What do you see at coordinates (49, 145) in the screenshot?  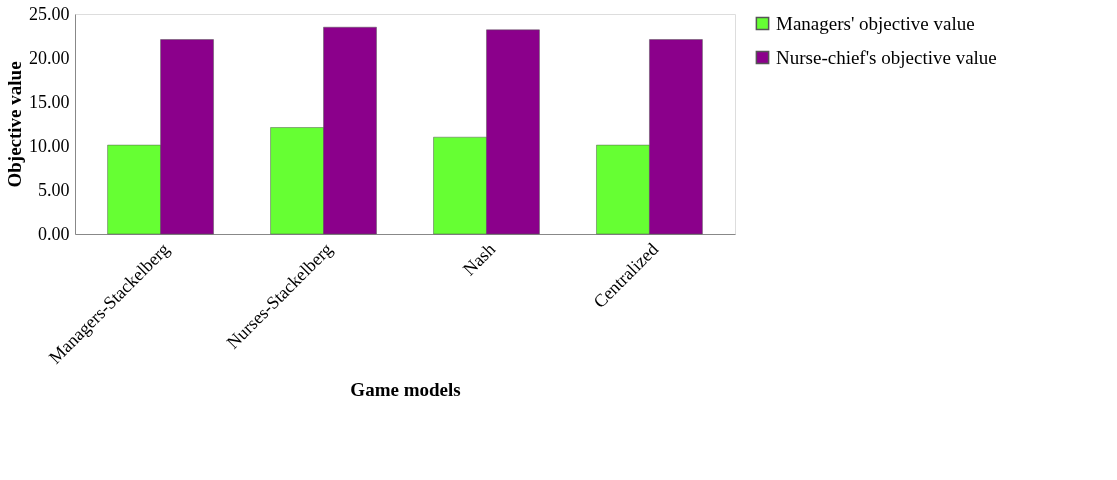 I see `y-tick-label: 10.00` at bounding box center [49, 145].